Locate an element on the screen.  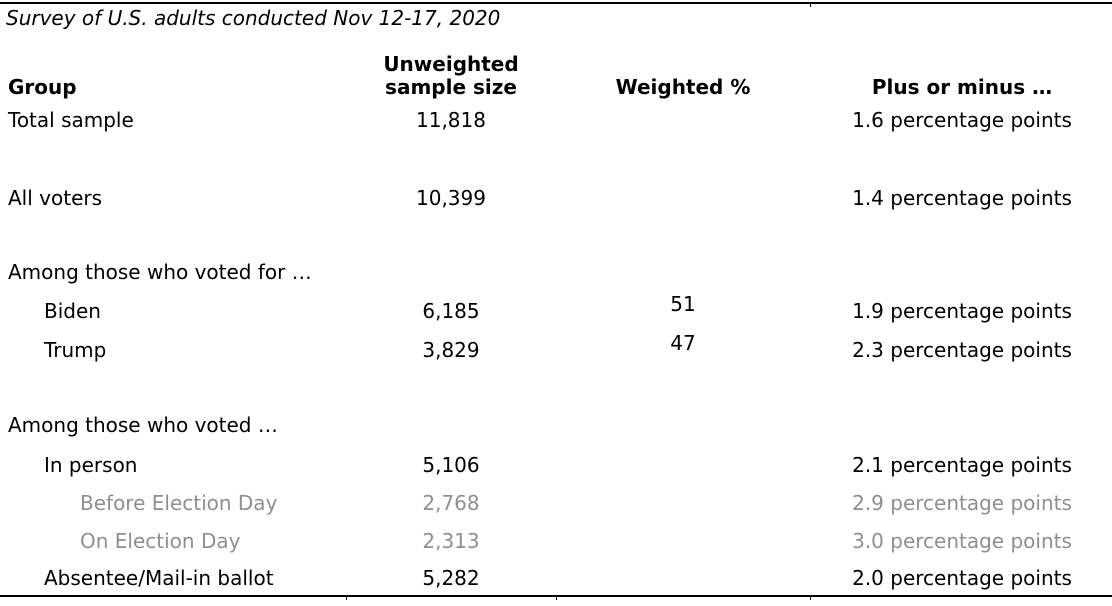
margin-cell: 1.4 percentage points is located at coordinates (962, 198).